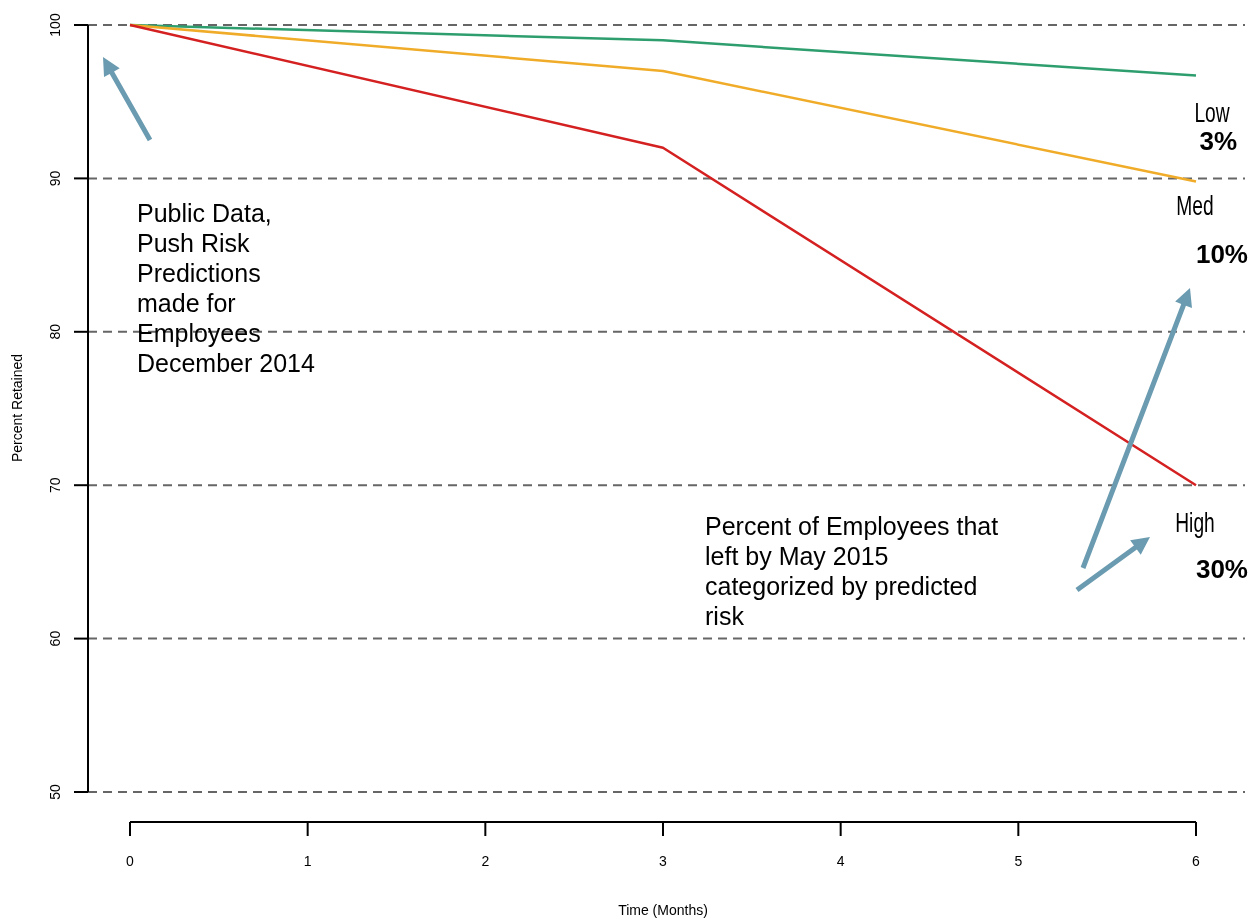 Image resolution: width=1254 pixels, height=923 pixels. Describe the element at coordinates (17, 408) in the screenshot. I see `y-axis-title: Percent Retained` at that location.